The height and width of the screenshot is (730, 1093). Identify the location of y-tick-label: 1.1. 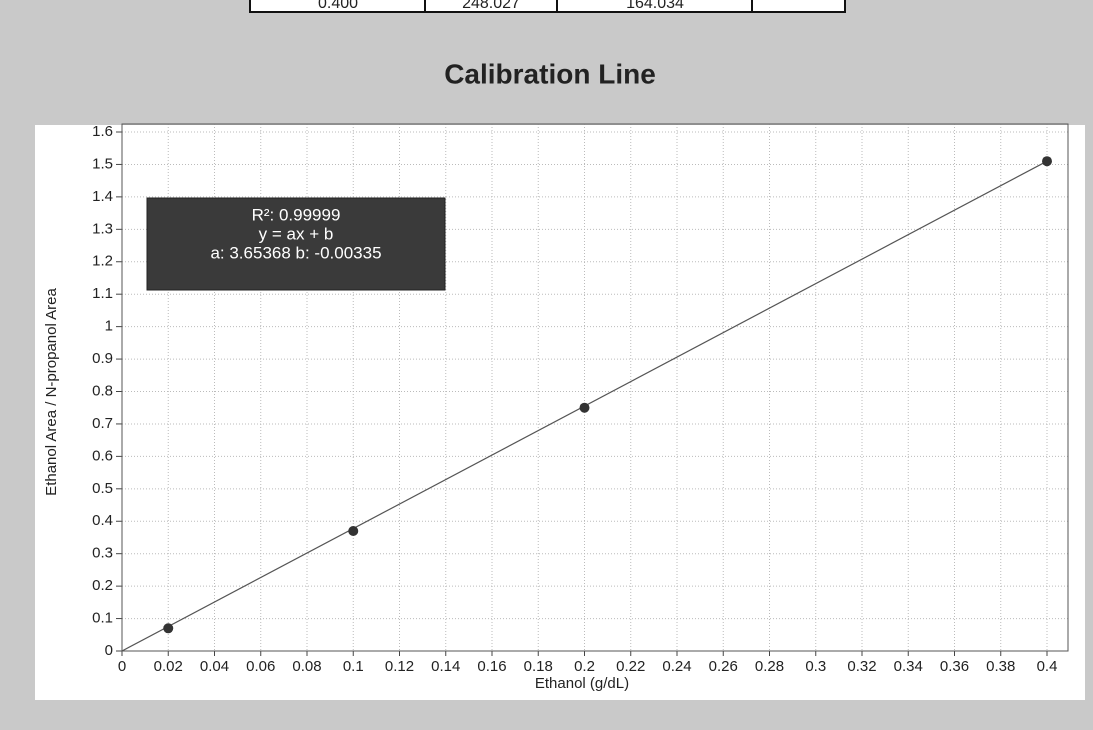
(102, 293).